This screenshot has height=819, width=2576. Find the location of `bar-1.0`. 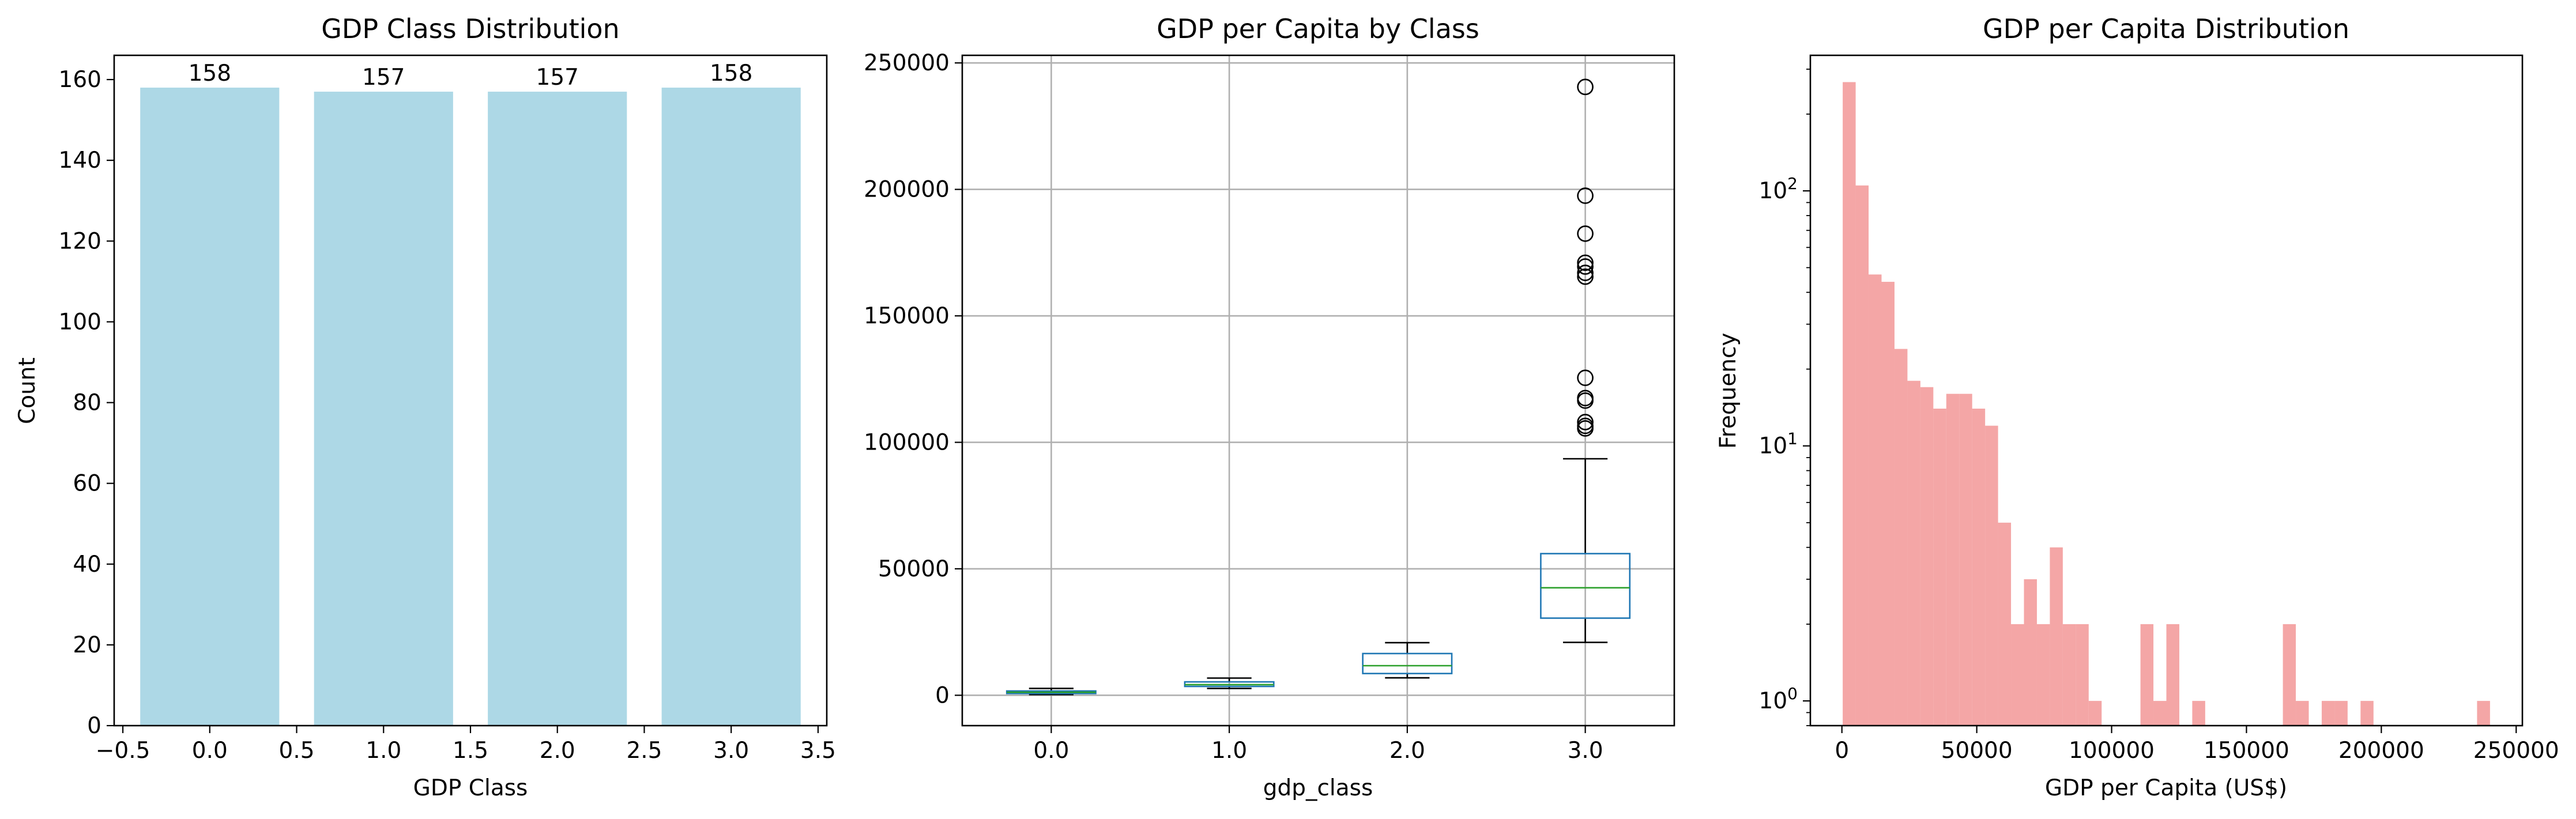

bar-1.0 is located at coordinates (383, 409).